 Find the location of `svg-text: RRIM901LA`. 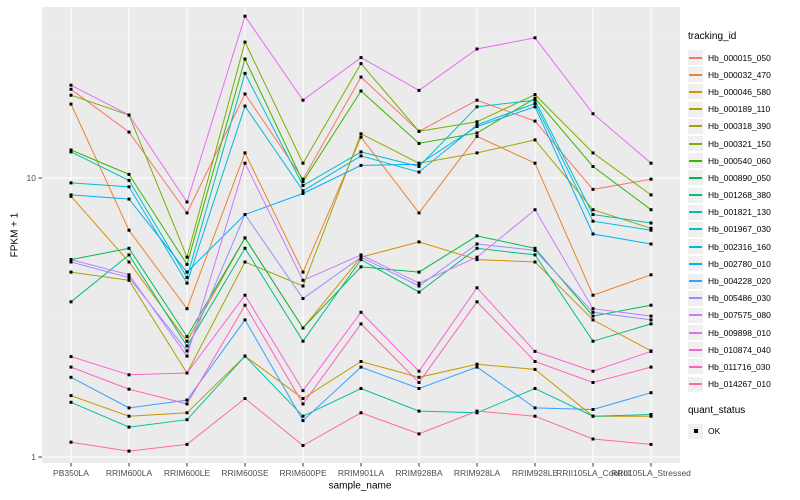

svg-text: RRIM901LA is located at coordinates (361, 473).